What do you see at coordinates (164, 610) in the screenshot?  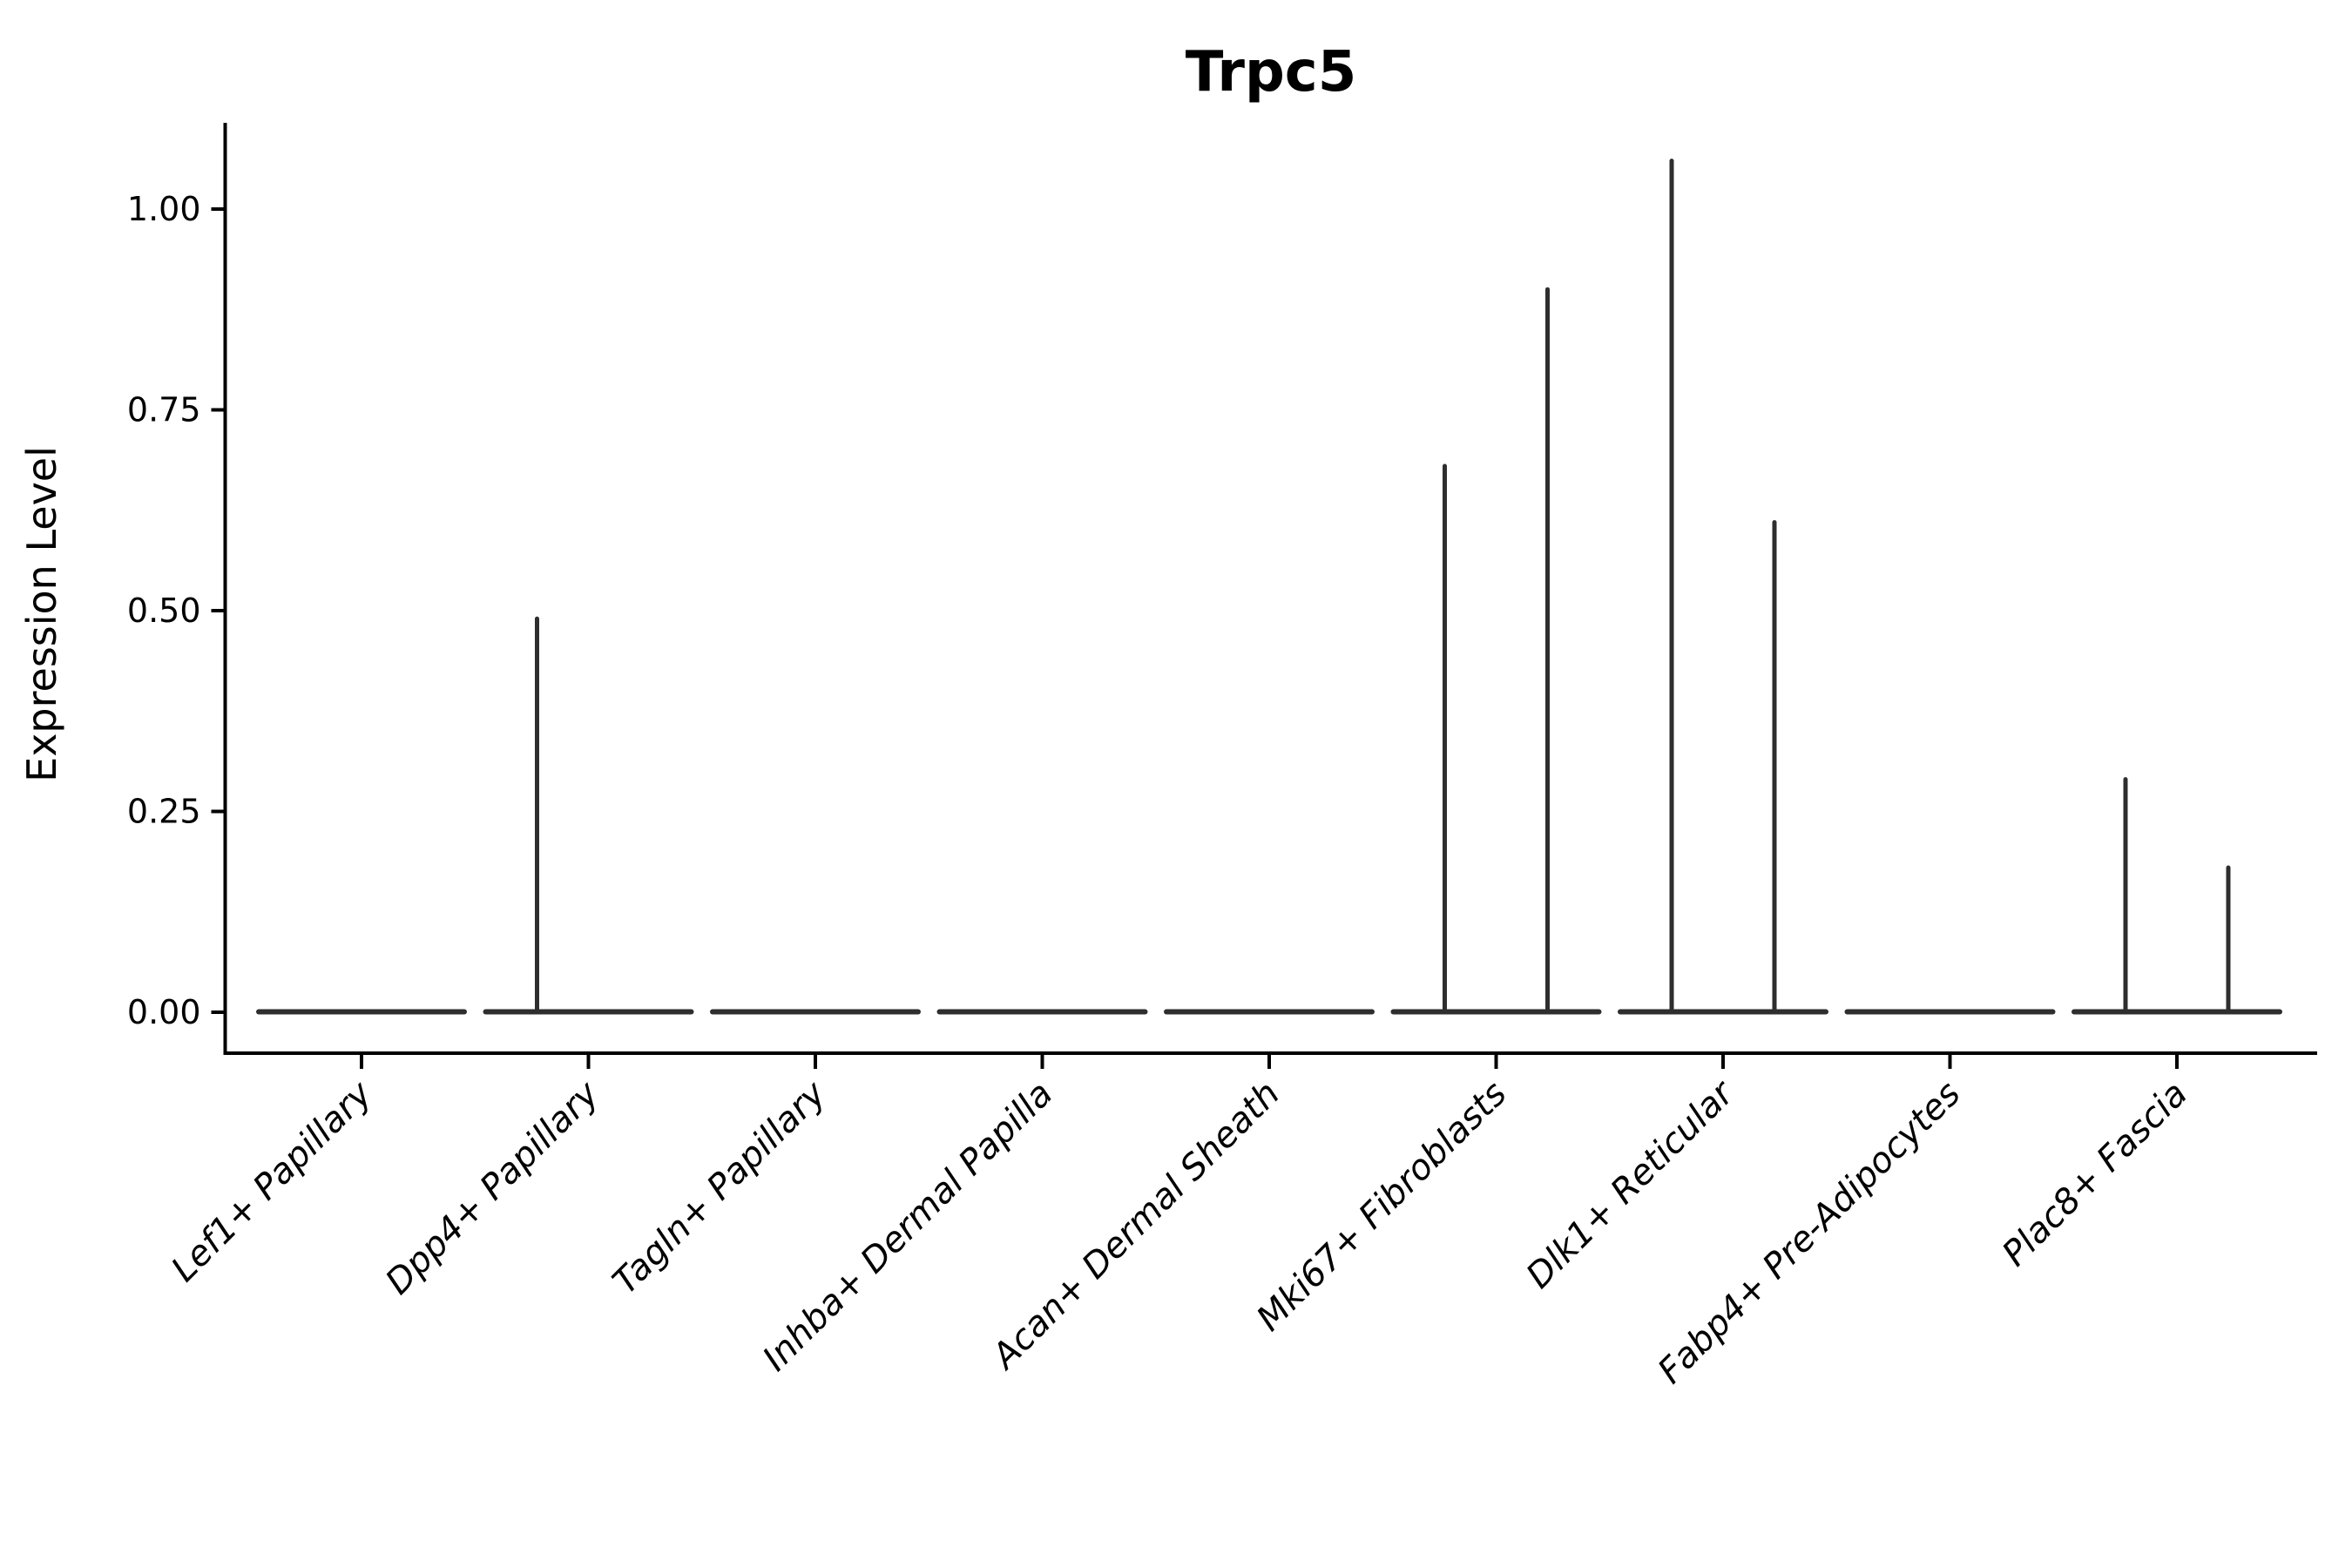 I see `y-tick-label: 0.50` at bounding box center [164, 610].